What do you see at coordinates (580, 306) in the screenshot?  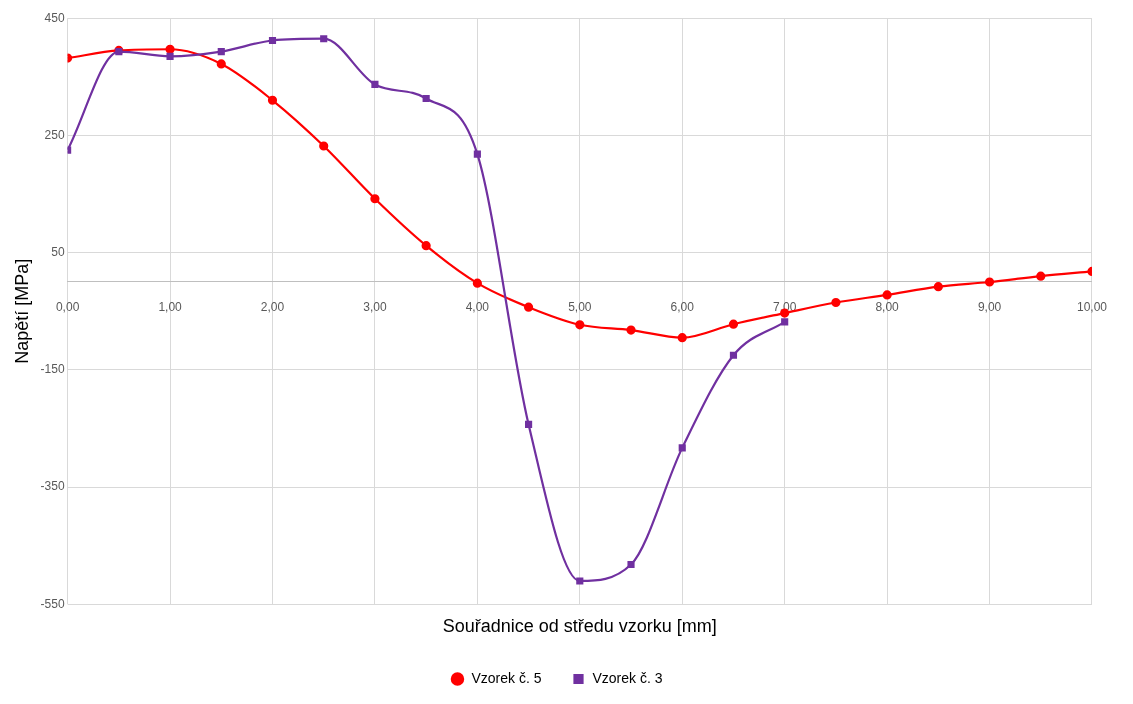 I see `x-tick-label: 5,00` at bounding box center [580, 306].